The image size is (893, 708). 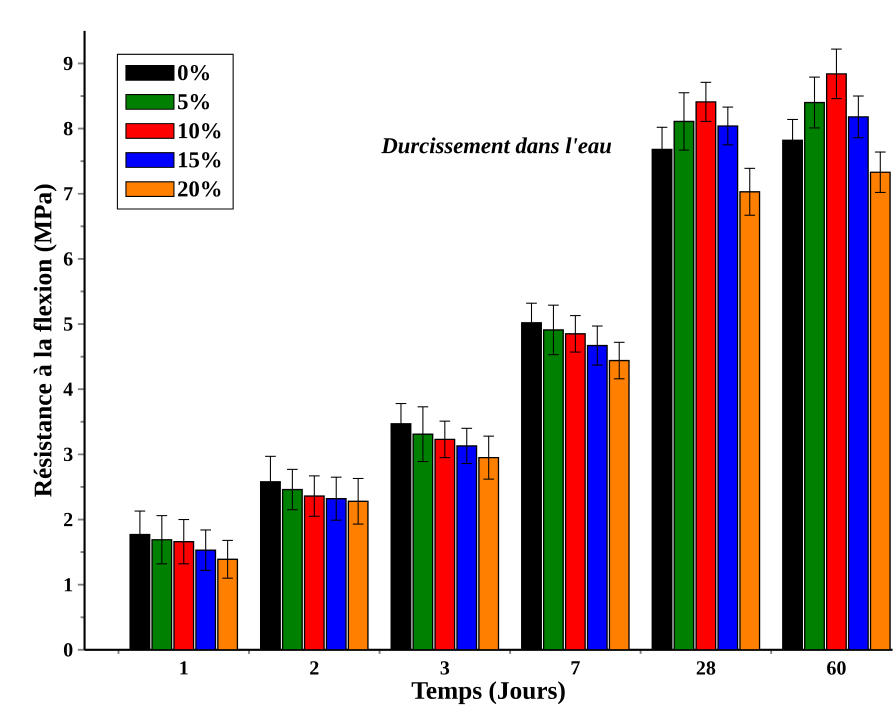 I want to click on x-tick-label: 28, so click(x=706, y=668).